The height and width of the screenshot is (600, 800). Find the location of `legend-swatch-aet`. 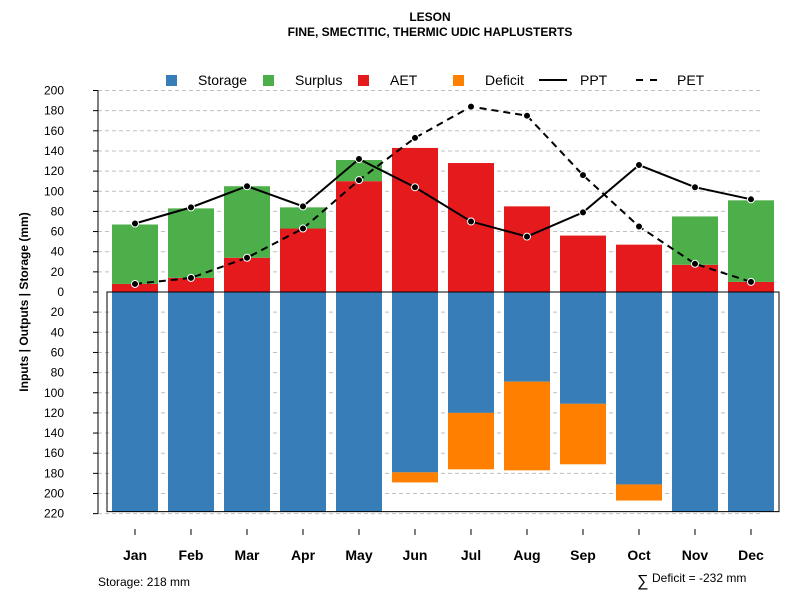

legend-swatch-aet is located at coordinates (363, 80).